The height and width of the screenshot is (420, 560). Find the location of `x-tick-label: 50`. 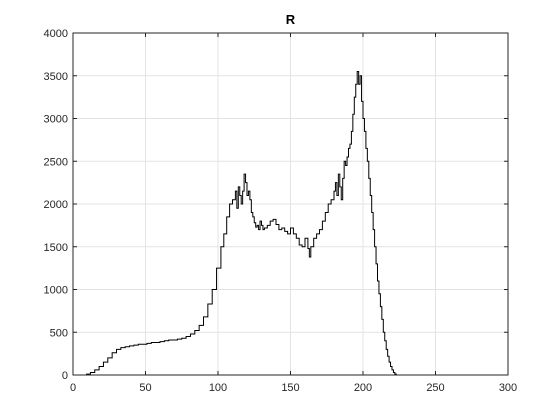

x-tick-label: 50 is located at coordinates (145, 388).